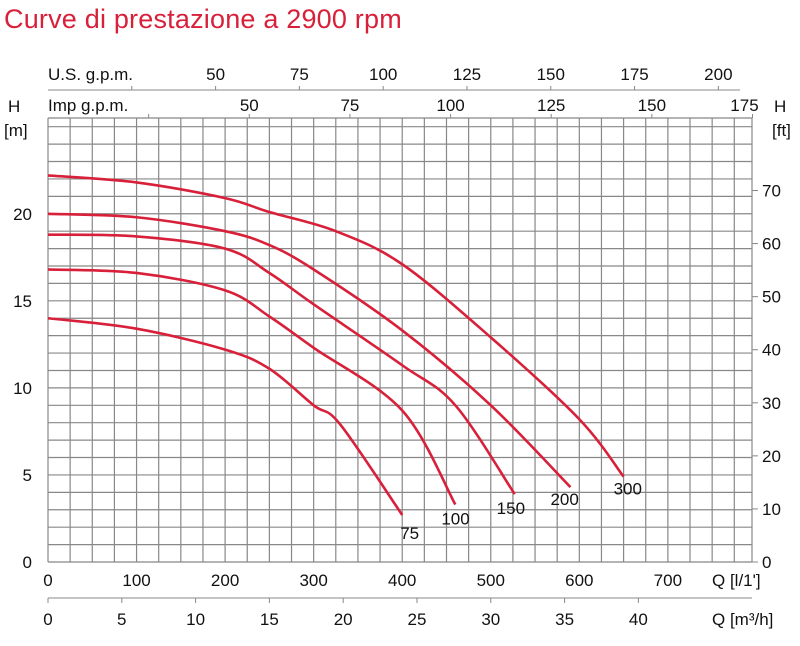 The height and width of the screenshot is (646, 800). I want to click on x-secondary-tick-label: 25, so click(417, 619).